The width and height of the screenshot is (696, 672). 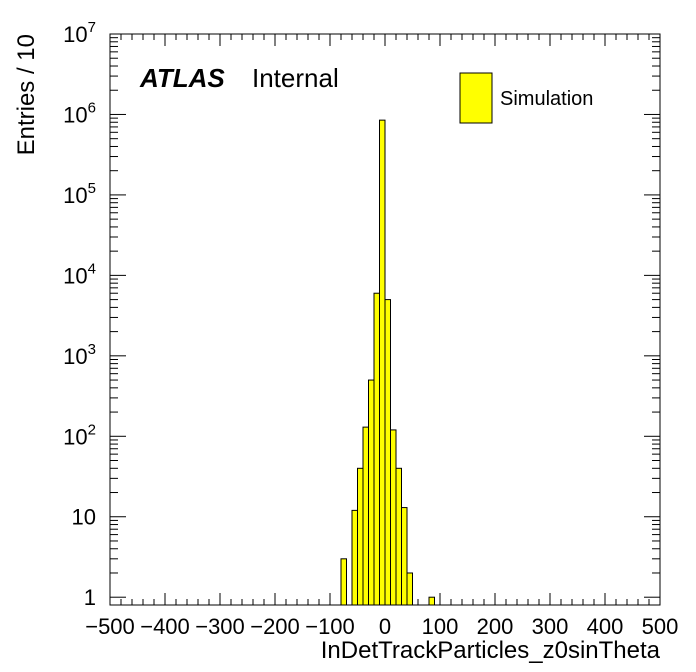 What do you see at coordinates (90, 597) in the screenshot?
I see `y-tick-label: 1` at bounding box center [90, 597].